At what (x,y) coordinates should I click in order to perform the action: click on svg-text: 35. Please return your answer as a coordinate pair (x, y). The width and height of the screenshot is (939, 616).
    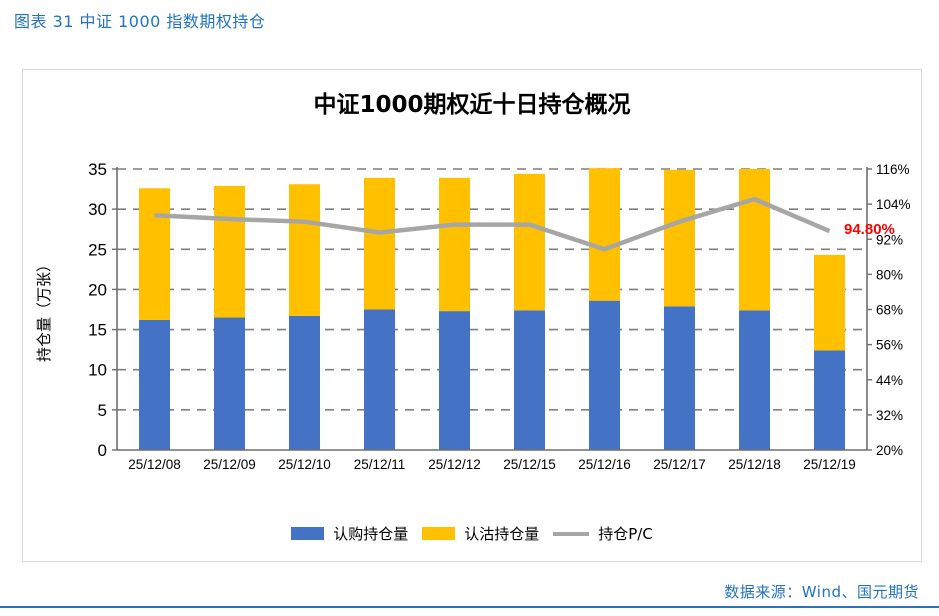
    Looking at the image, I should click on (97, 169).